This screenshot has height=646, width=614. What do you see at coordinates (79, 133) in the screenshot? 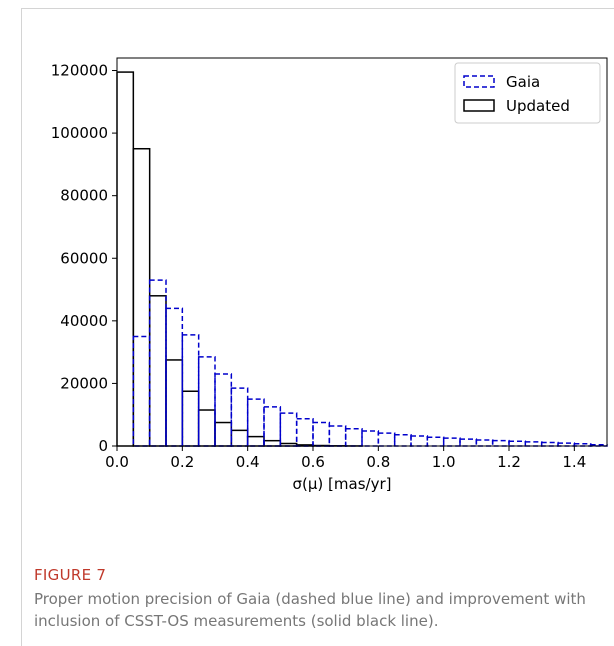
I see `y-tick-label: 100000` at bounding box center [79, 133].